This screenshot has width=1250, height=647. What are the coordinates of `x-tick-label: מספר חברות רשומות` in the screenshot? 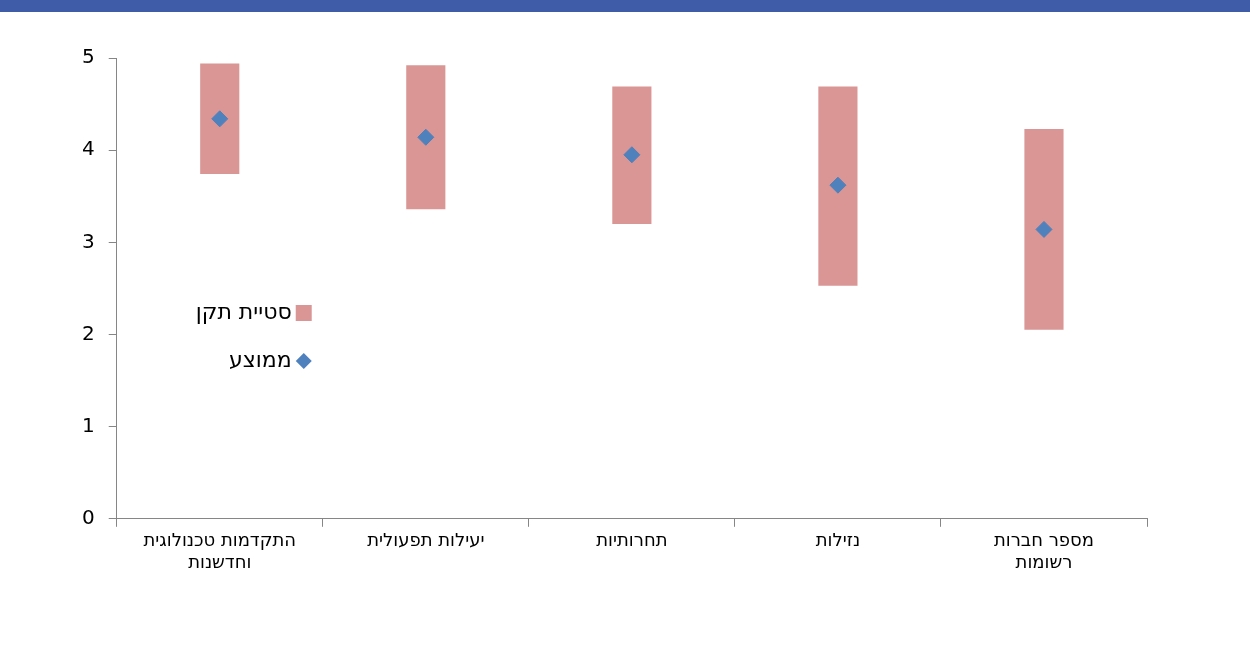 It's located at (1044, 550).